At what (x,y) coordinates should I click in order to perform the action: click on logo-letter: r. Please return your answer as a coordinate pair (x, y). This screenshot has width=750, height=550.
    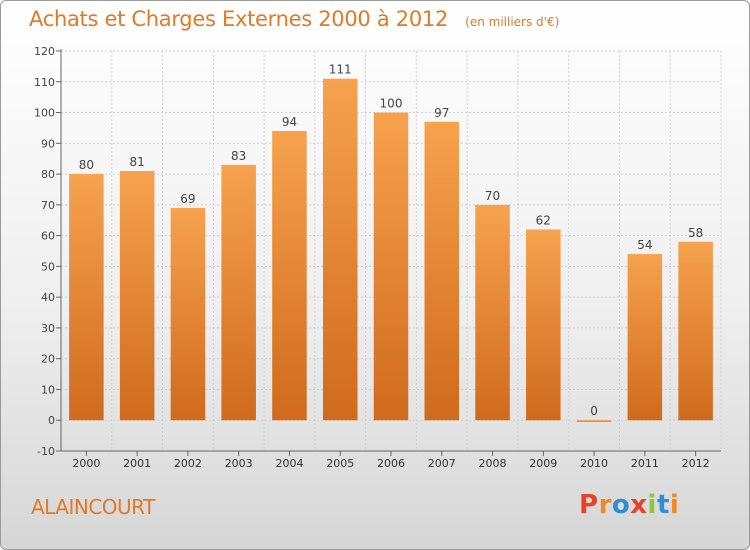
    Looking at the image, I should click on (605, 505).